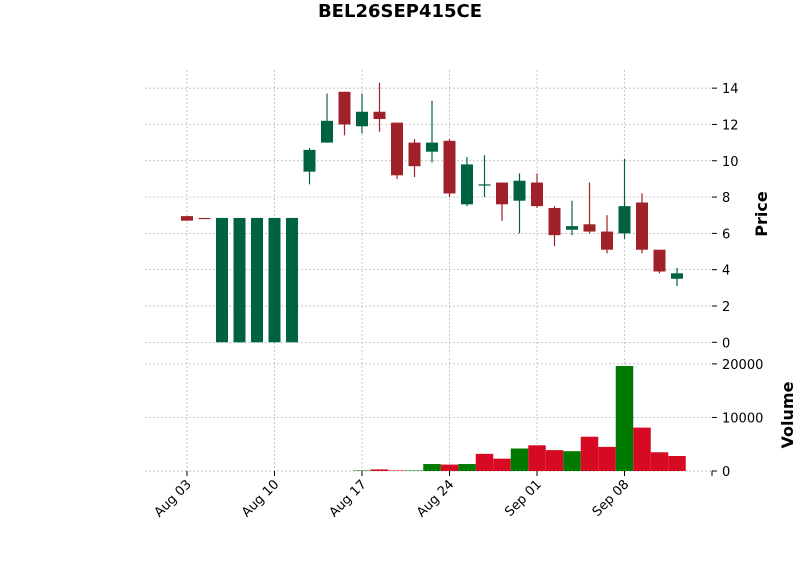  I want to click on y-tick-label: 6, so click(726, 234).